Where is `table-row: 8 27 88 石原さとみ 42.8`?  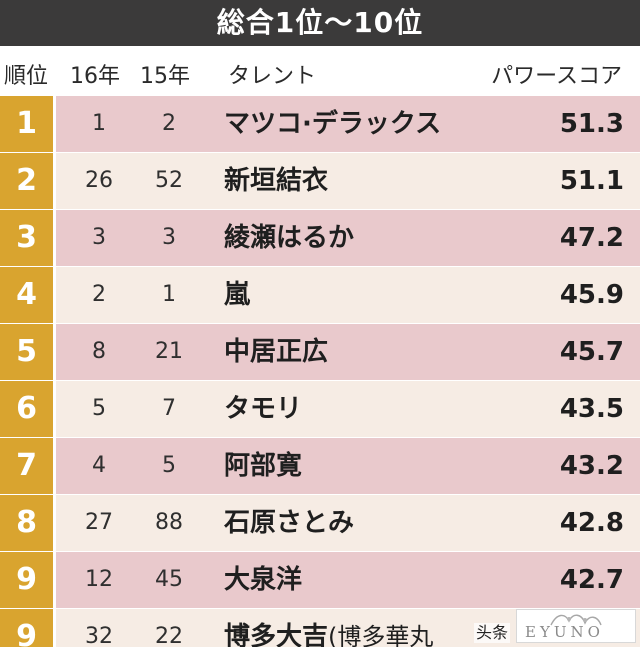 table-row: 8 27 88 石原さとみ 42.8 is located at coordinates (320, 523).